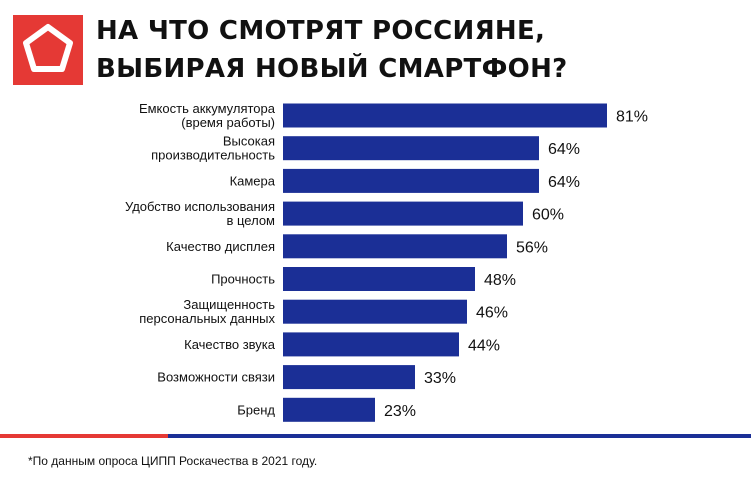 This screenshot has width=751, height=483. Describe the element at coordinates (484, 345) in the screenshot. I see `value-label-8: 44%` at that location.